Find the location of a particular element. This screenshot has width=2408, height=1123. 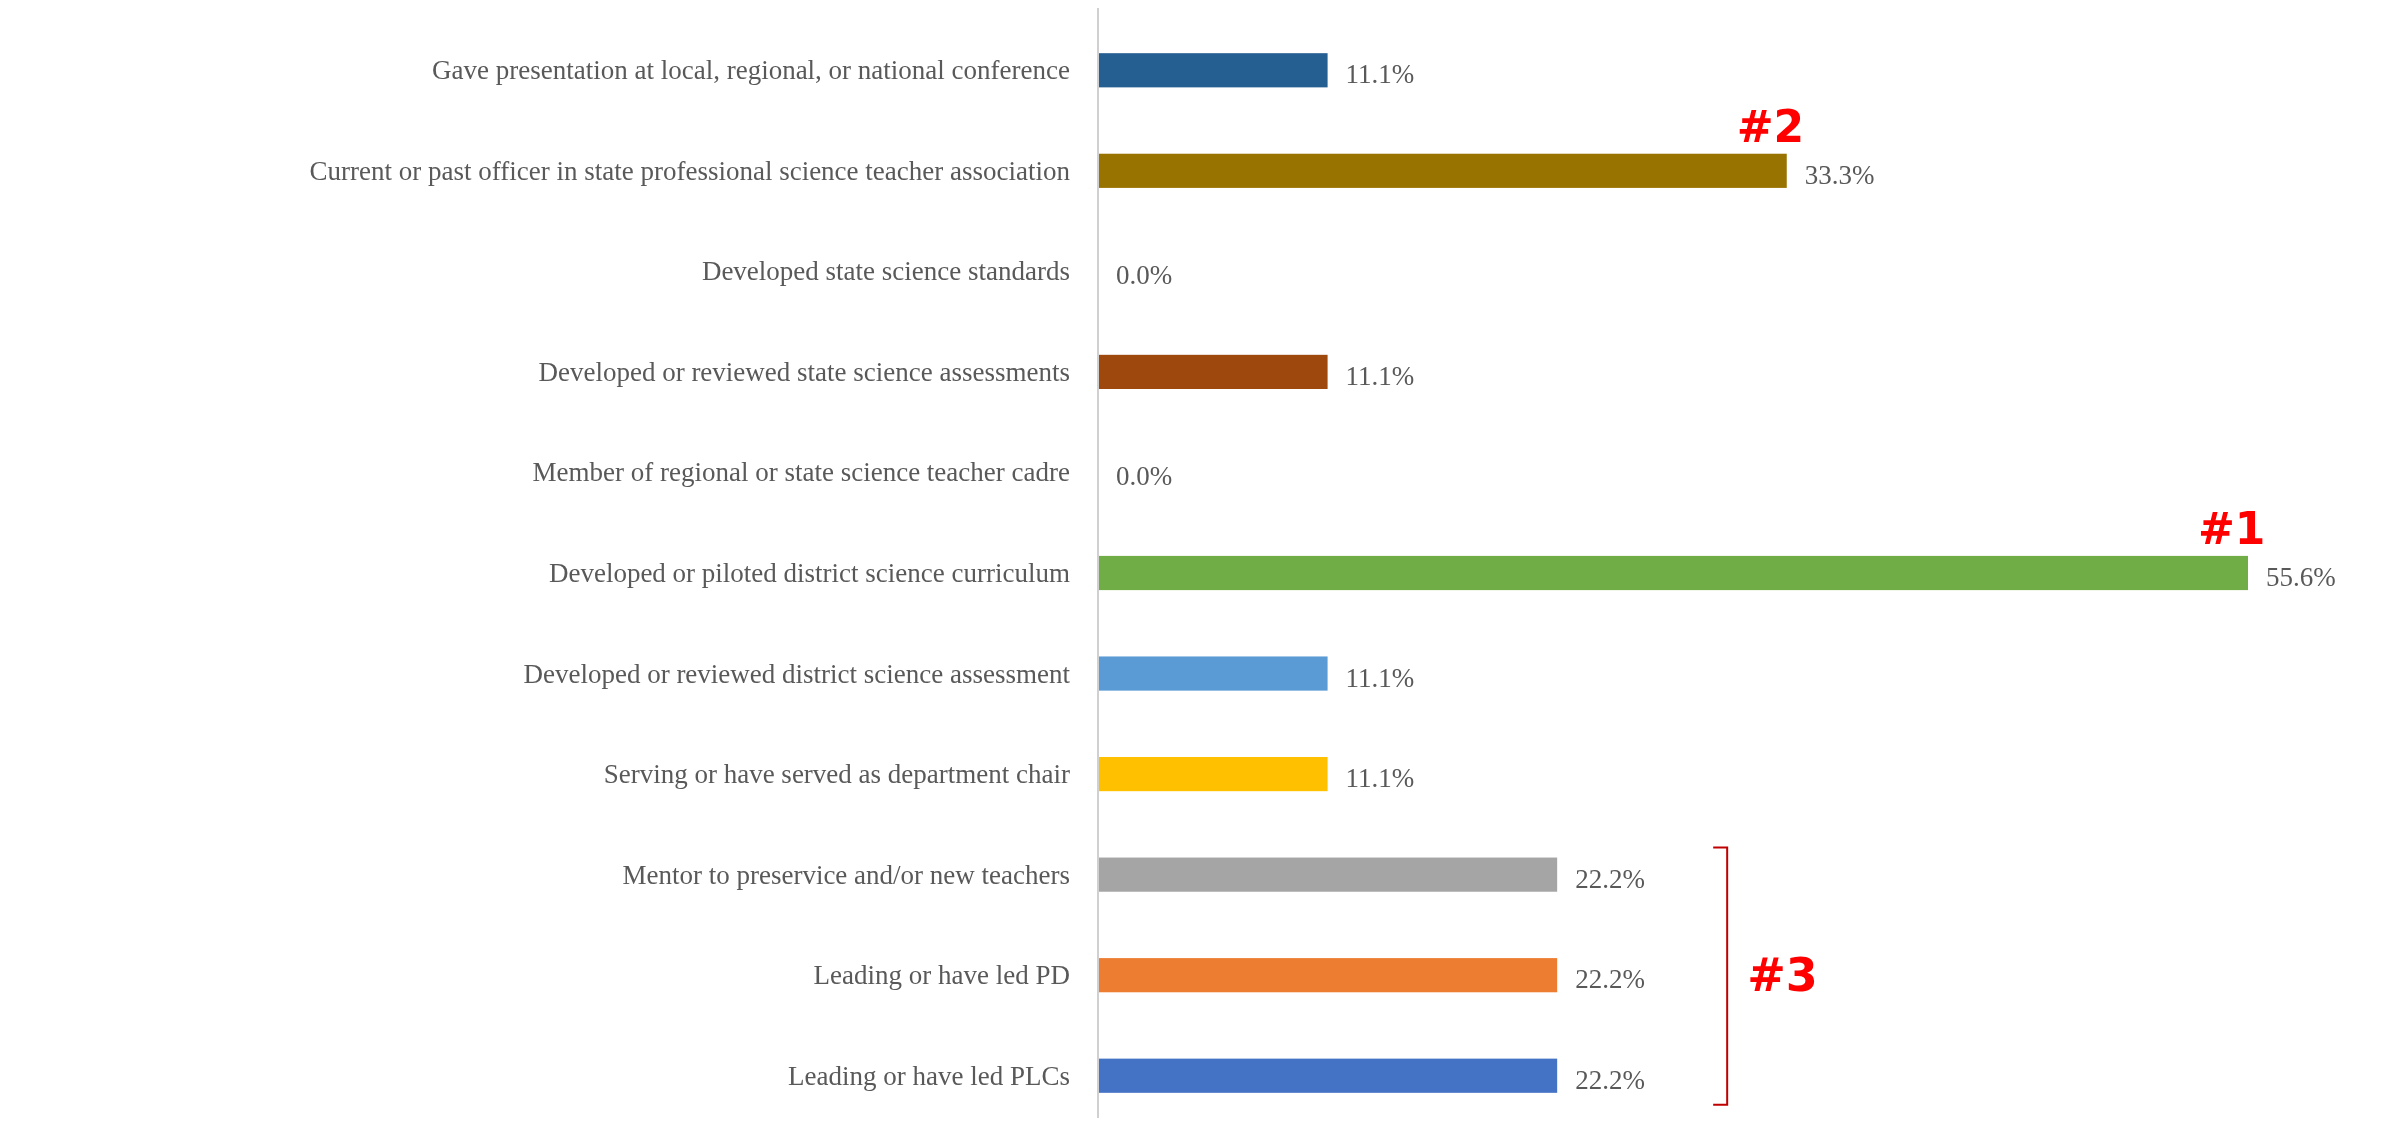

annotation: #3 is located at coordinates (1782, 975).